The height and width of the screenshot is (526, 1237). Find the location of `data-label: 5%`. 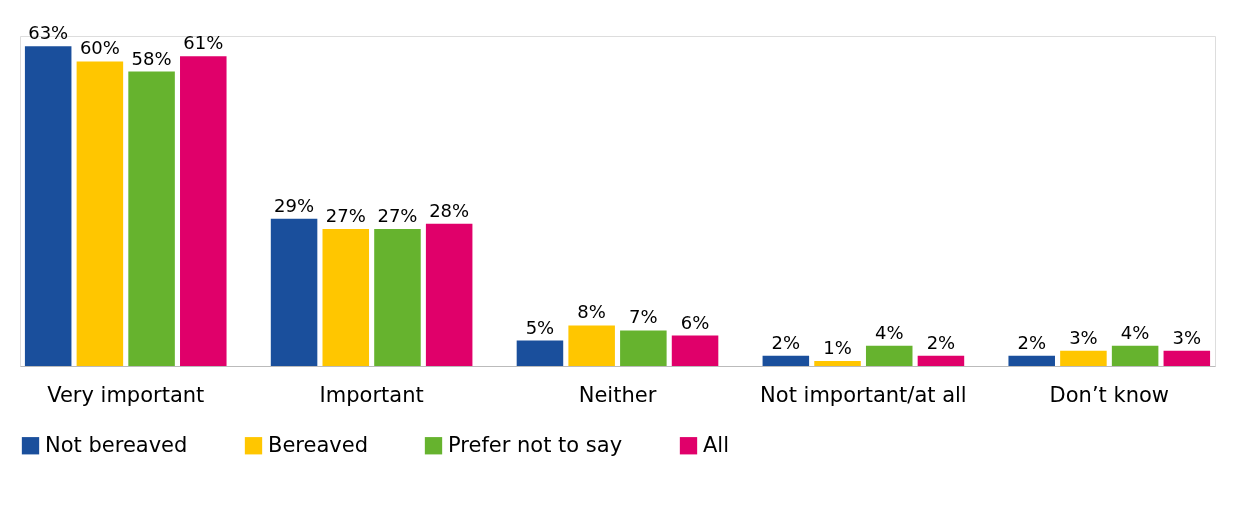

data-label: 5% is located at coordinates (540, 327).